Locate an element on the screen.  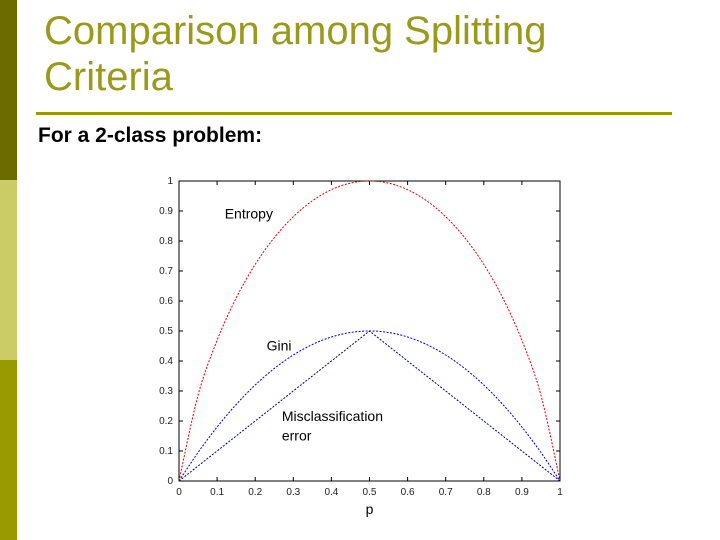
y-tick-label: 1 is located at coordinates (170, 181).